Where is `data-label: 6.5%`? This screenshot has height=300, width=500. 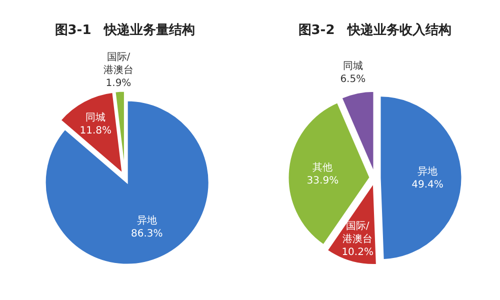
data-label: 6.5% is located at coordinates (353, 79).